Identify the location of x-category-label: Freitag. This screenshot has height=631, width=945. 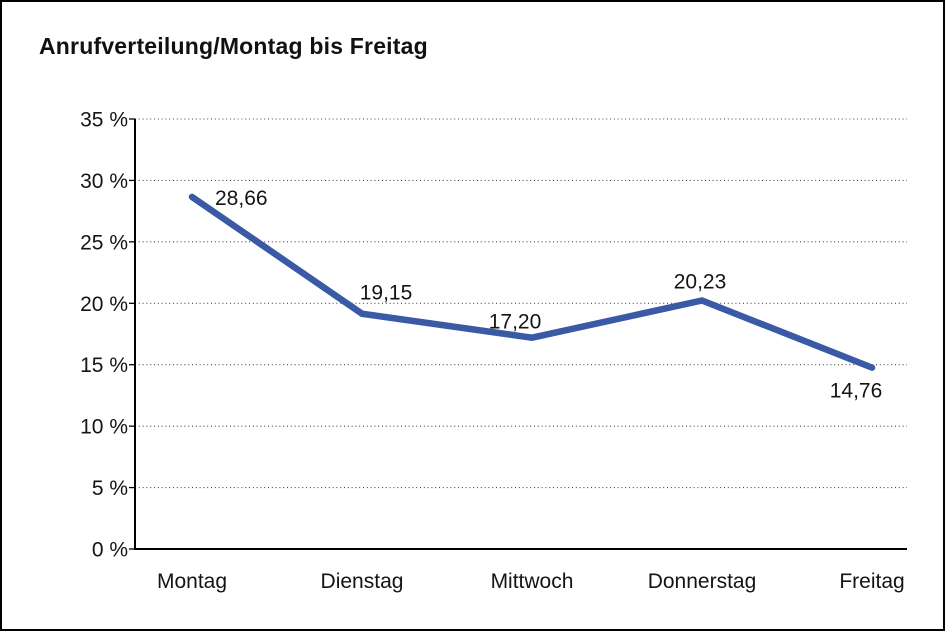
(871, 581).